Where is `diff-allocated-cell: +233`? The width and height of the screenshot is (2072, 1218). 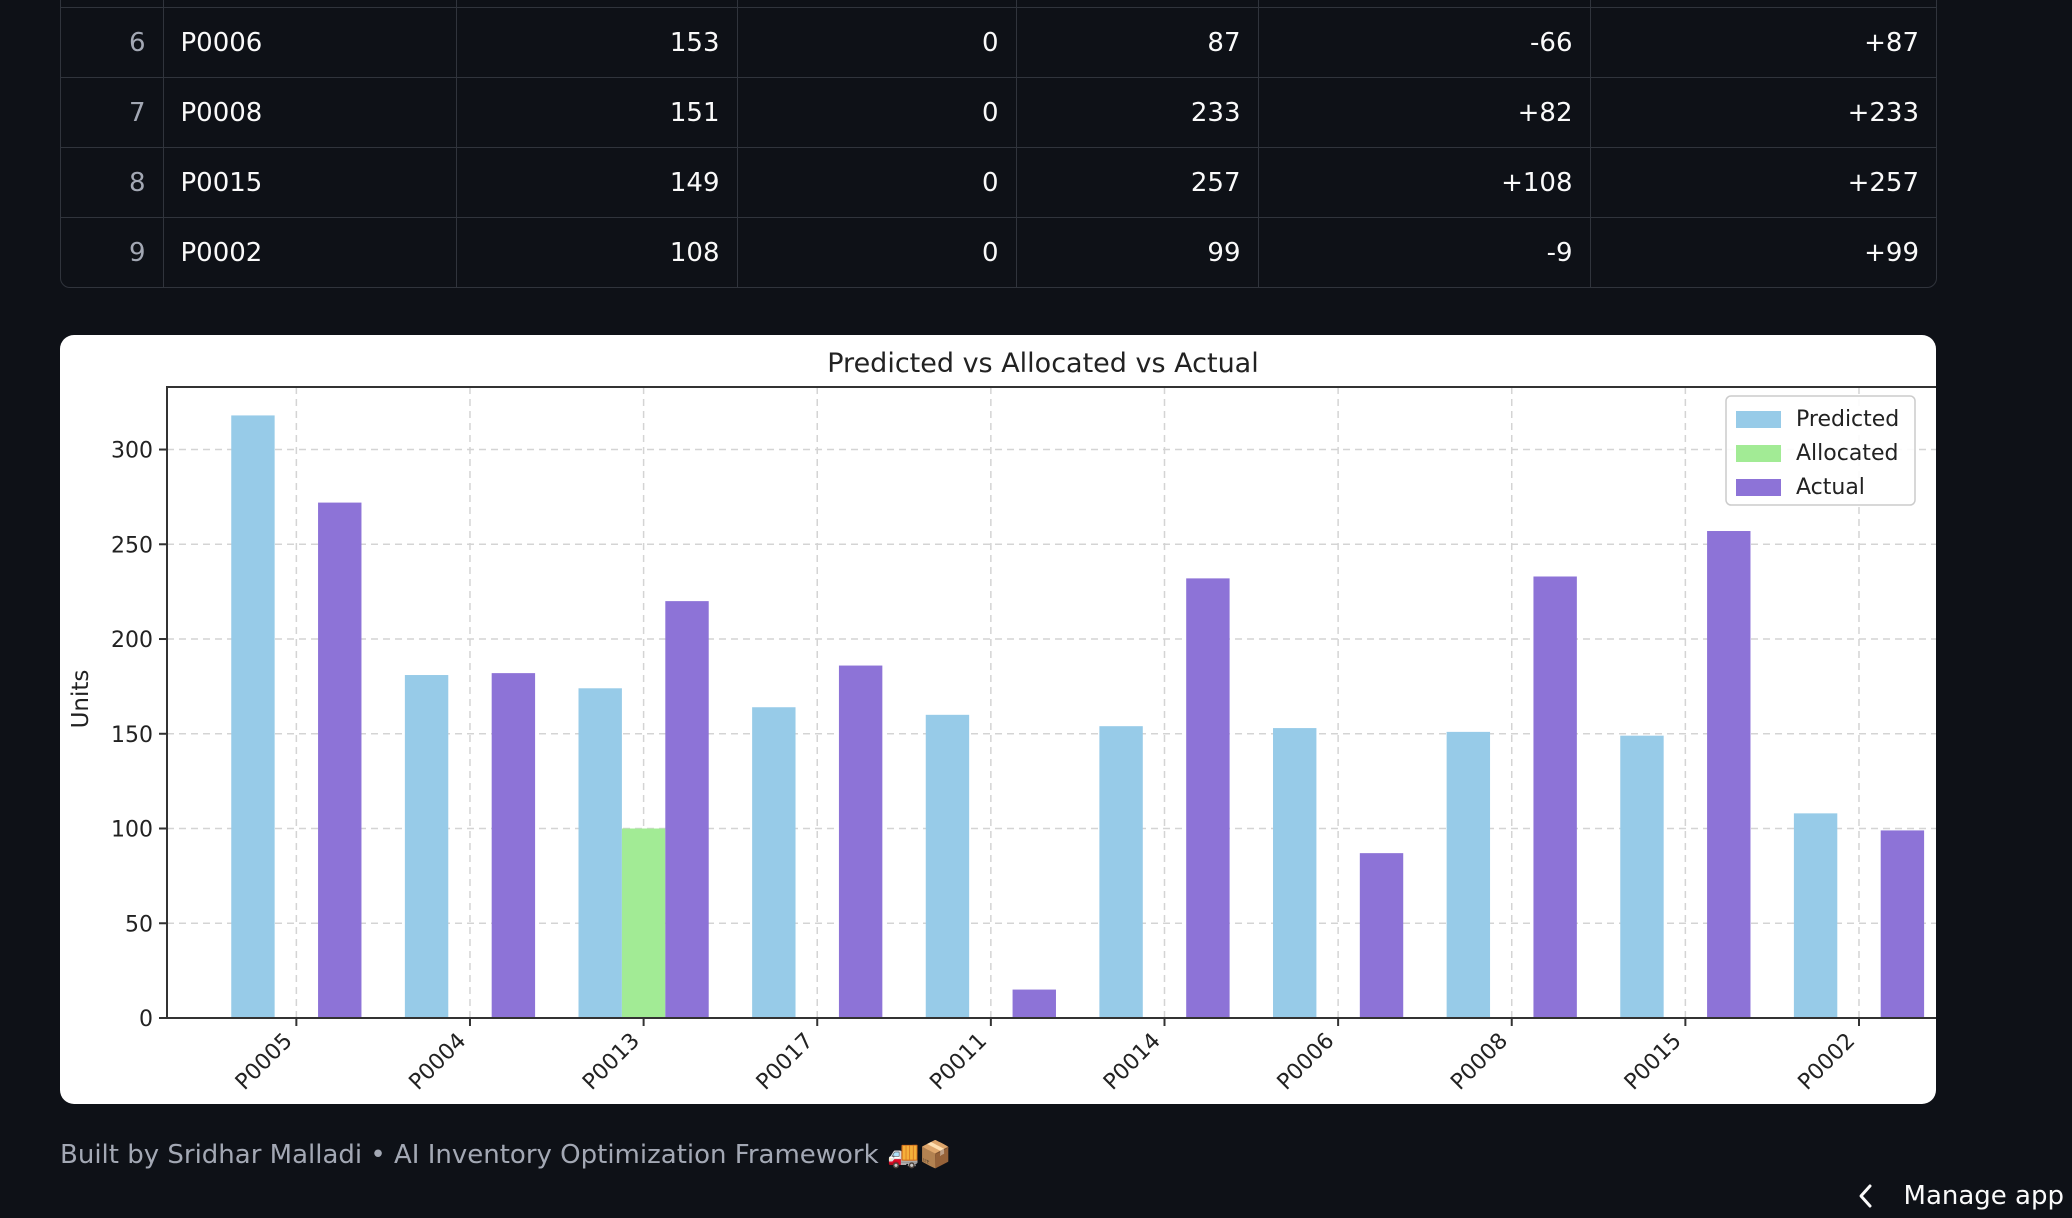 diff-allocated-cell: +233 is located at coordinates (1763, 112).